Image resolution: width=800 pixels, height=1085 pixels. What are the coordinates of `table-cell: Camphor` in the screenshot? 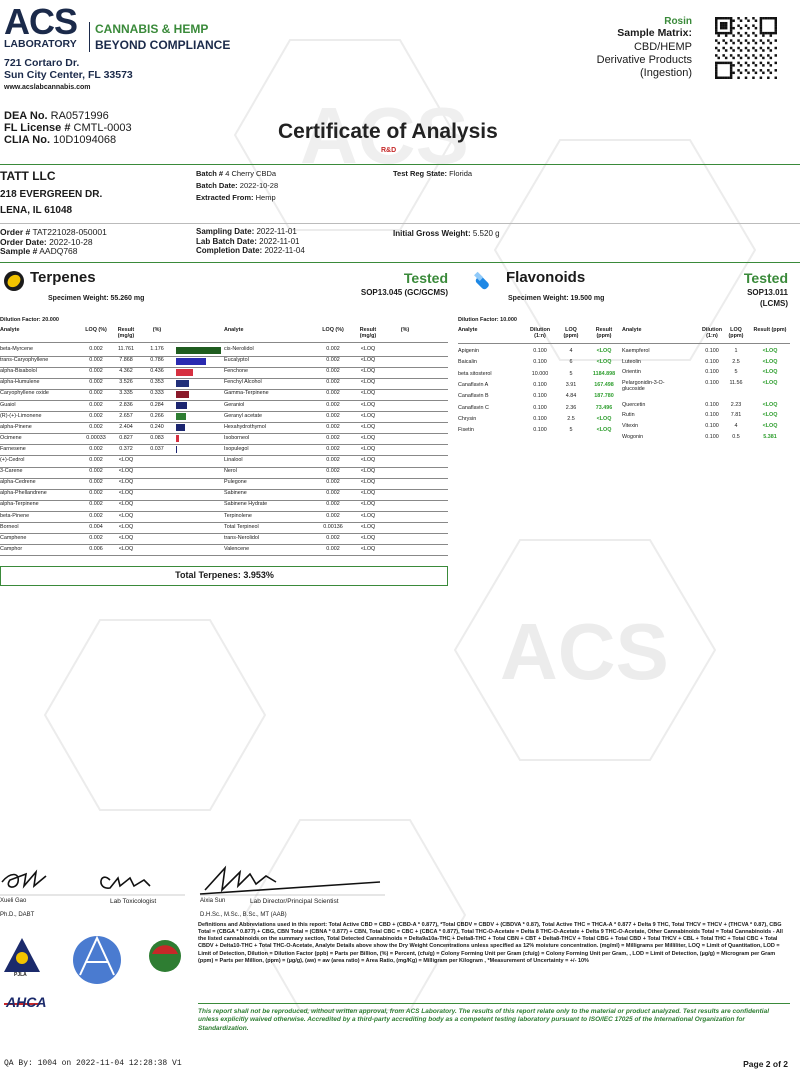 It's located at (11, 548).